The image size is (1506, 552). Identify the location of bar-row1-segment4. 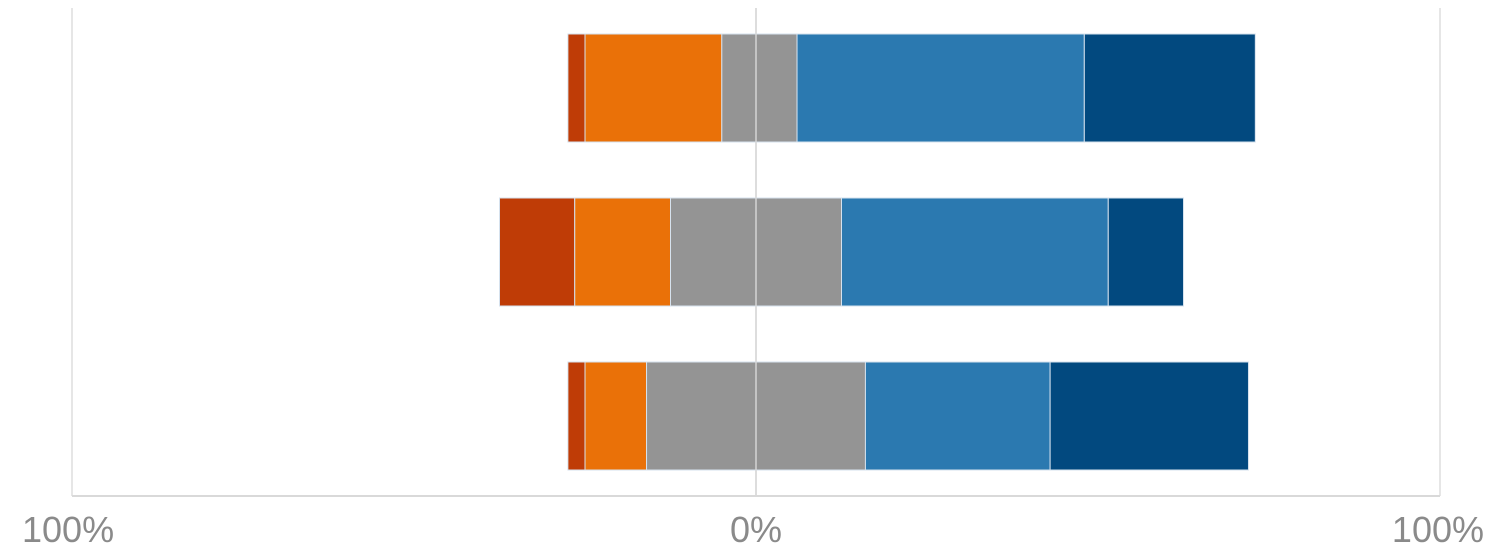
(940, 88).